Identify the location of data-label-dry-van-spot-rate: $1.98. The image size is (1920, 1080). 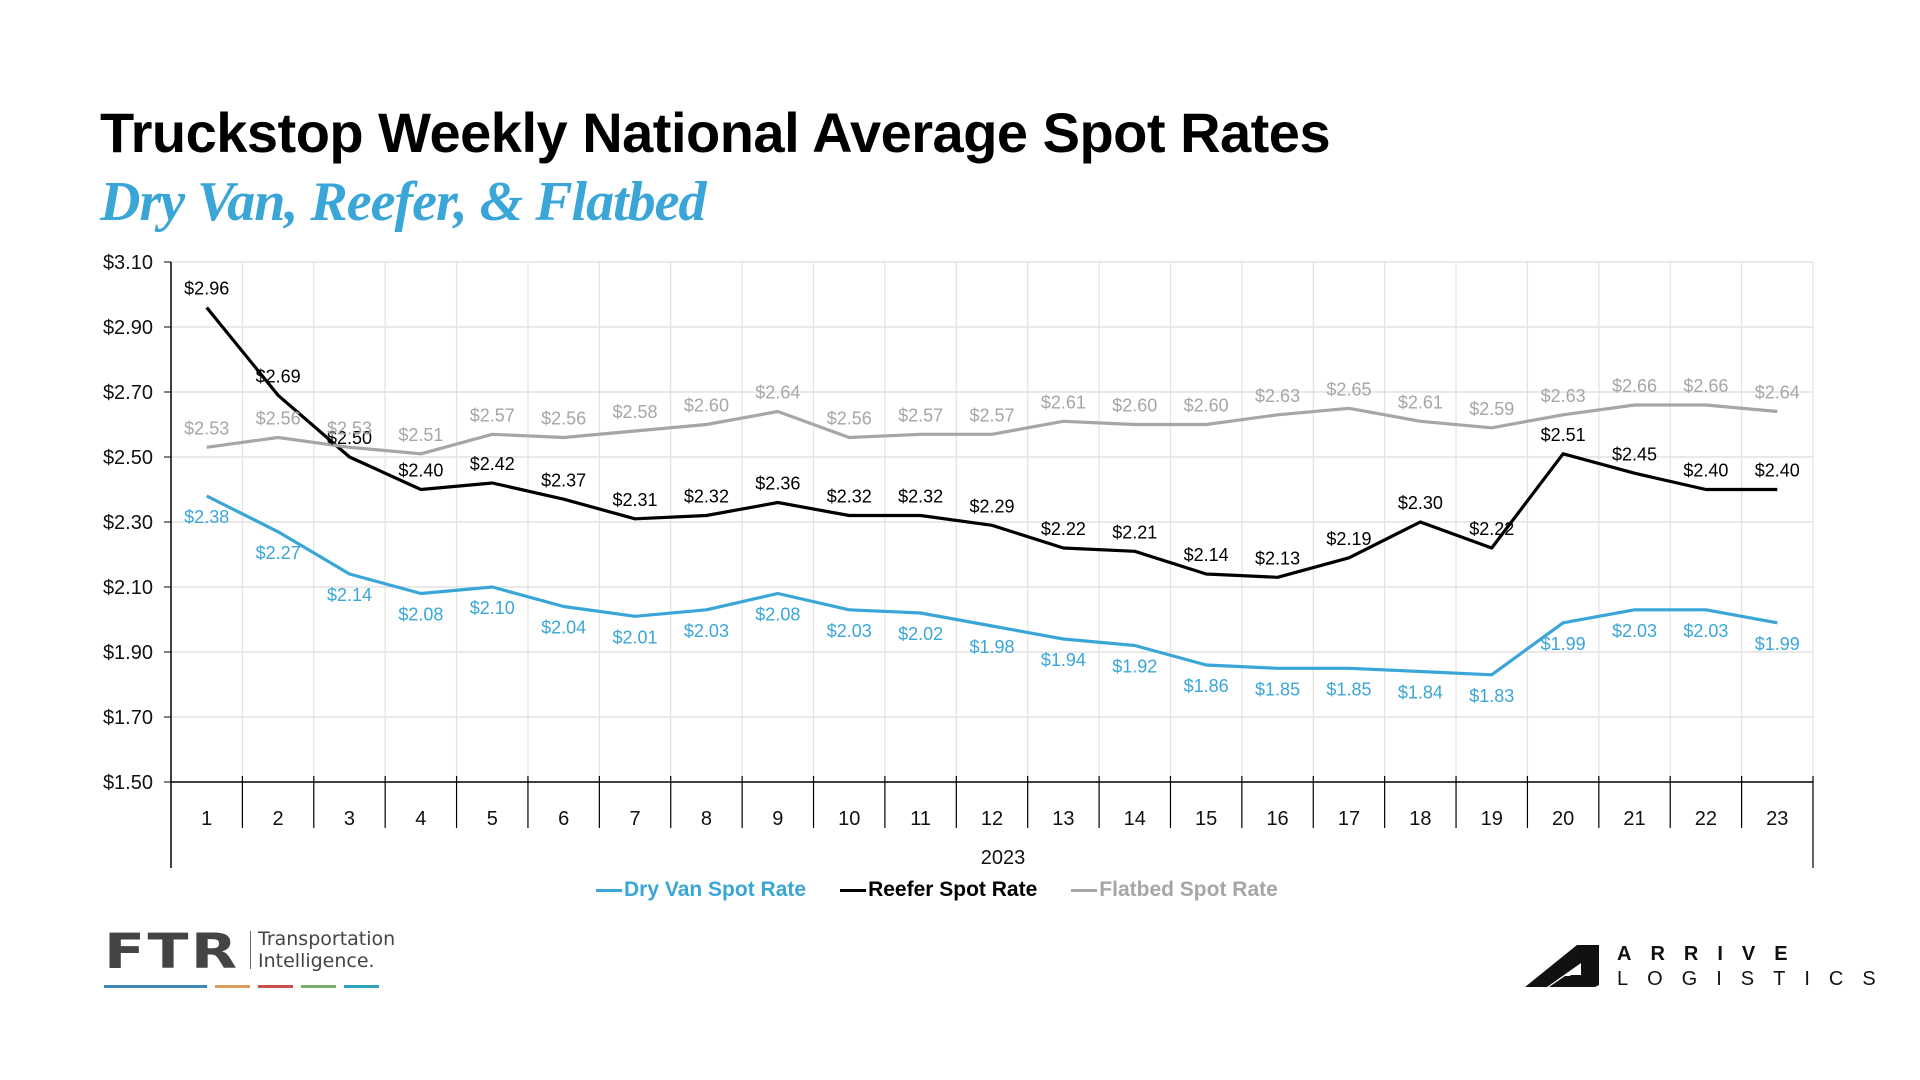
(991, 647).